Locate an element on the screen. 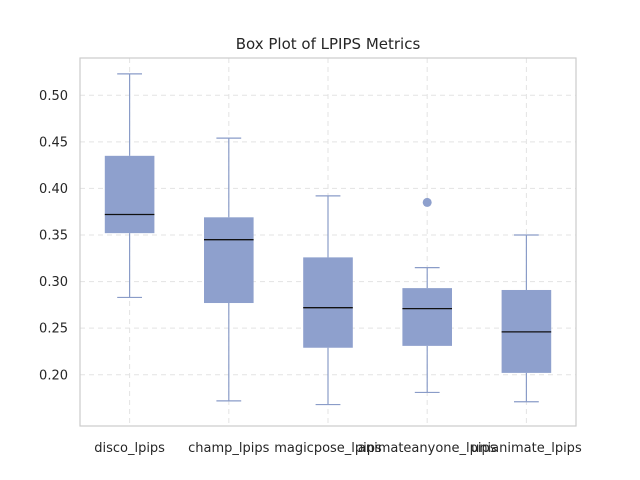  y-tick-label: 0.45 is located at coordinates (53, 142).